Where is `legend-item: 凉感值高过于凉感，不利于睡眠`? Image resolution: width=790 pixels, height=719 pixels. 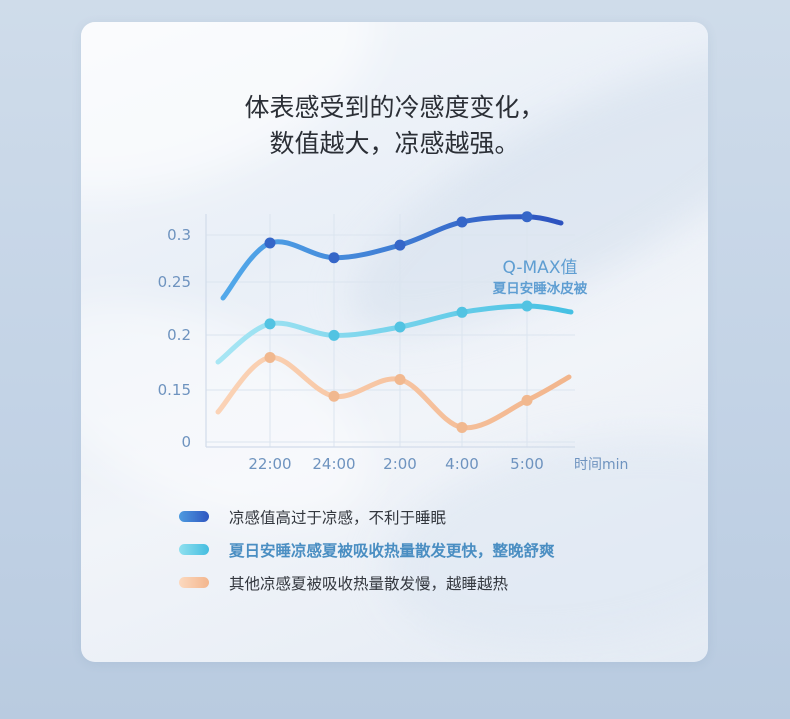
legend-item: 凉感值高过于凉感，不利于睡眠 is located at coordinates (367, 516).